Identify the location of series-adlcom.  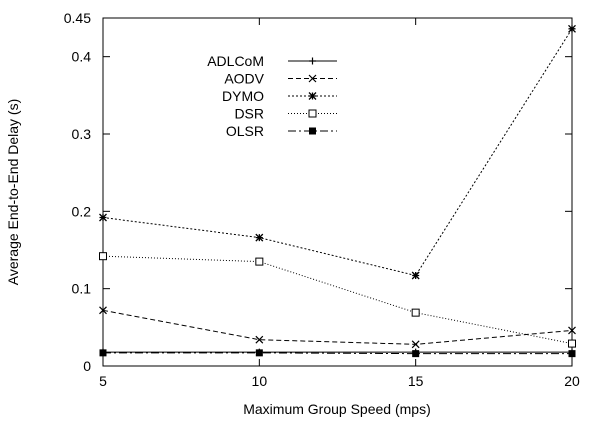
(337, 352).